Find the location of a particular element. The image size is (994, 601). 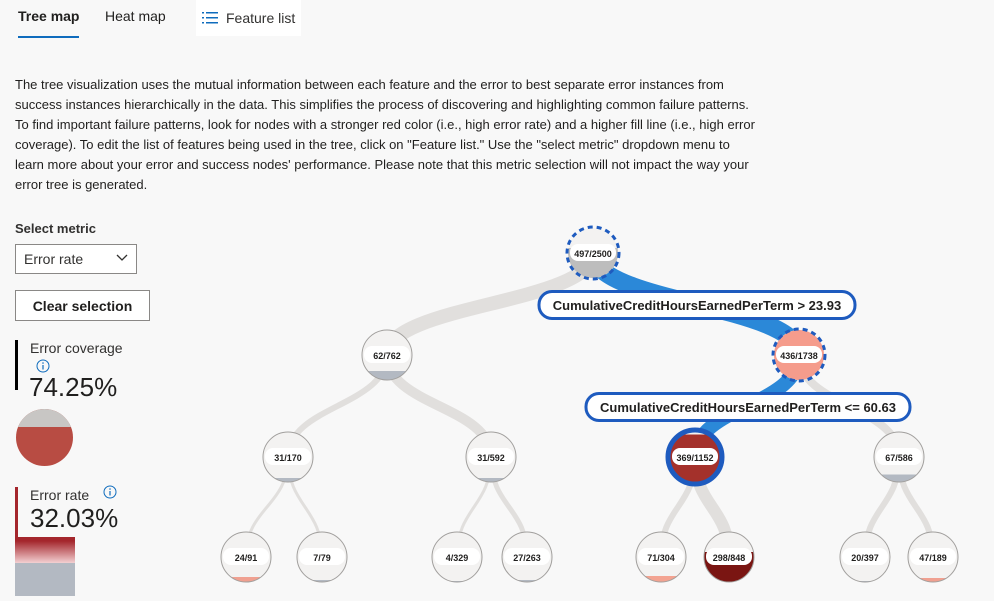

clear-selection-button: Clear selection is located at coordinates (82, 305).